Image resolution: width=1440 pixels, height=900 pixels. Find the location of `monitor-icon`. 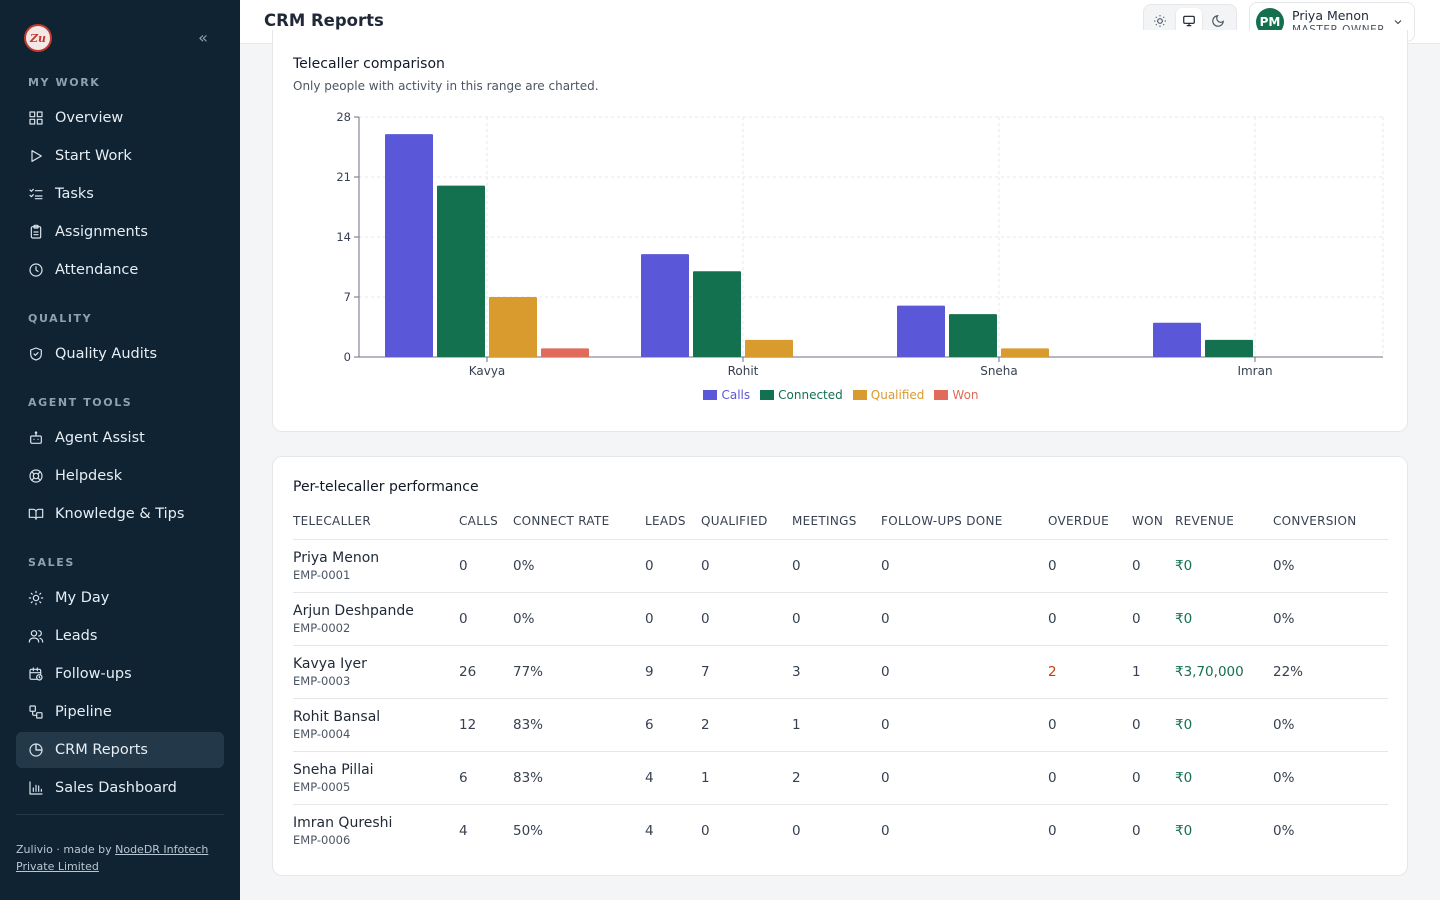

monitor-icon is located at coordinates (1189, 21).